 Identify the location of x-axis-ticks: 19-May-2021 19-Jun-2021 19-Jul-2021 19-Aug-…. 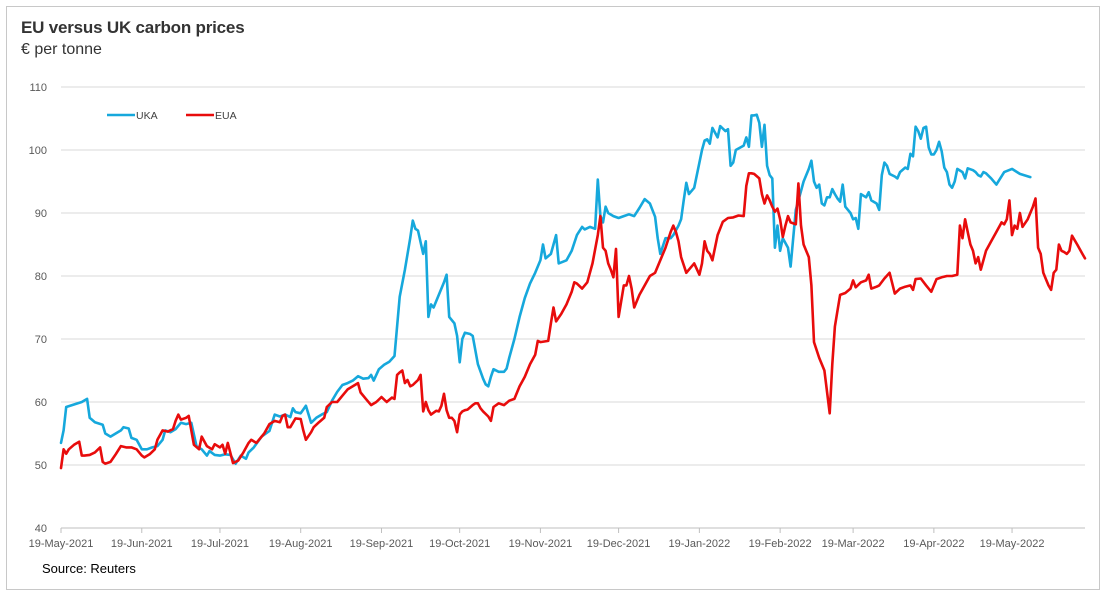
(537, 539).